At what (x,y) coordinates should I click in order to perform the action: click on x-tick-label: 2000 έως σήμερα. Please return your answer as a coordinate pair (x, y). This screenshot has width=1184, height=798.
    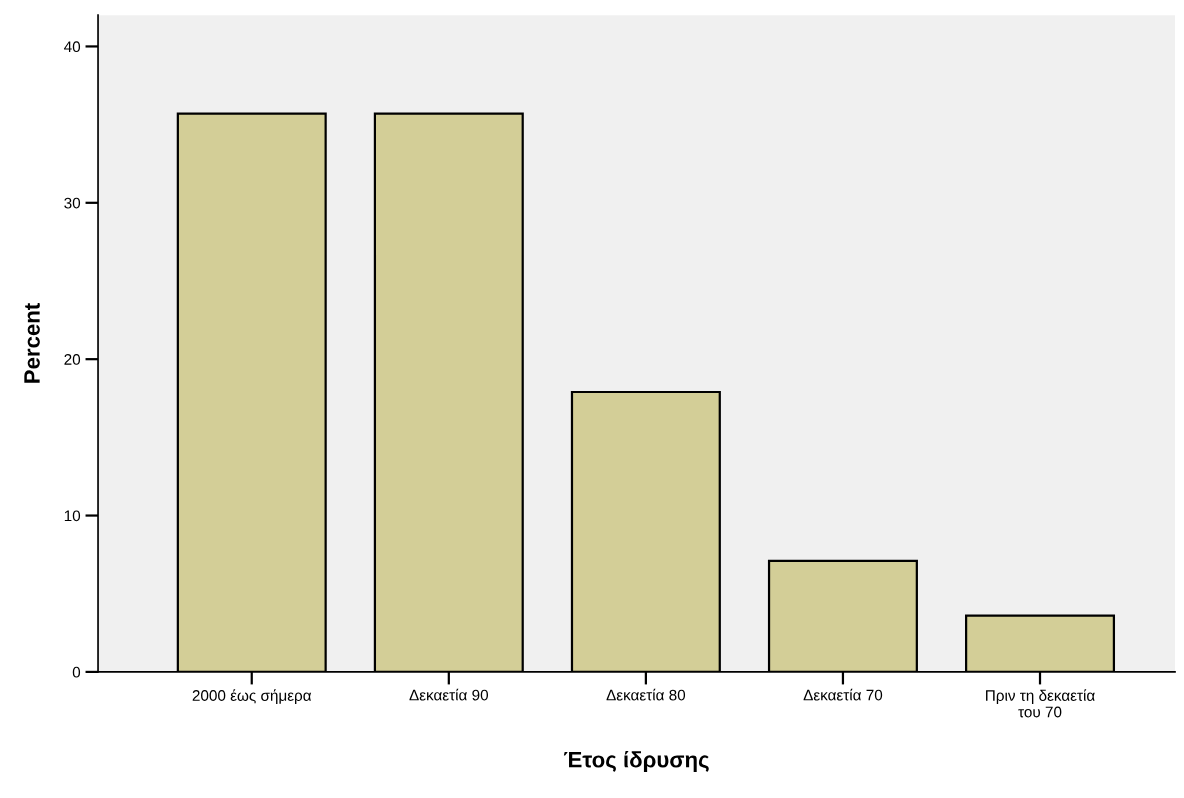
    Looking at the image, I should click on (252, 696).